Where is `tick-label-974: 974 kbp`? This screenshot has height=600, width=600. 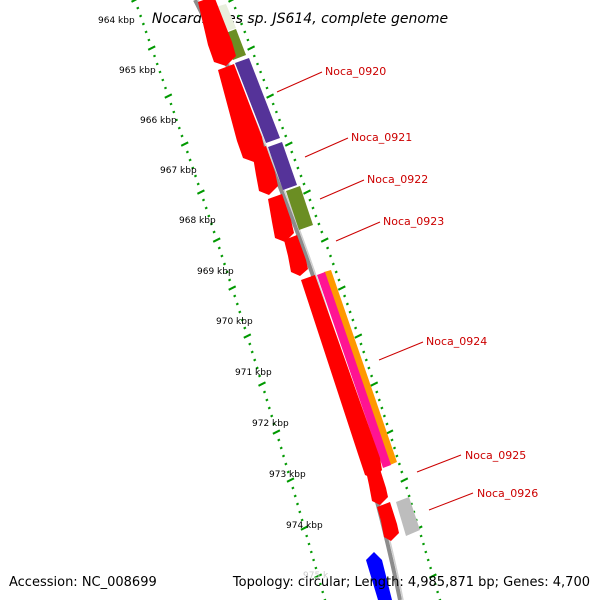 tick-label-974: 974 kbp is located at coordinates (304, 526).